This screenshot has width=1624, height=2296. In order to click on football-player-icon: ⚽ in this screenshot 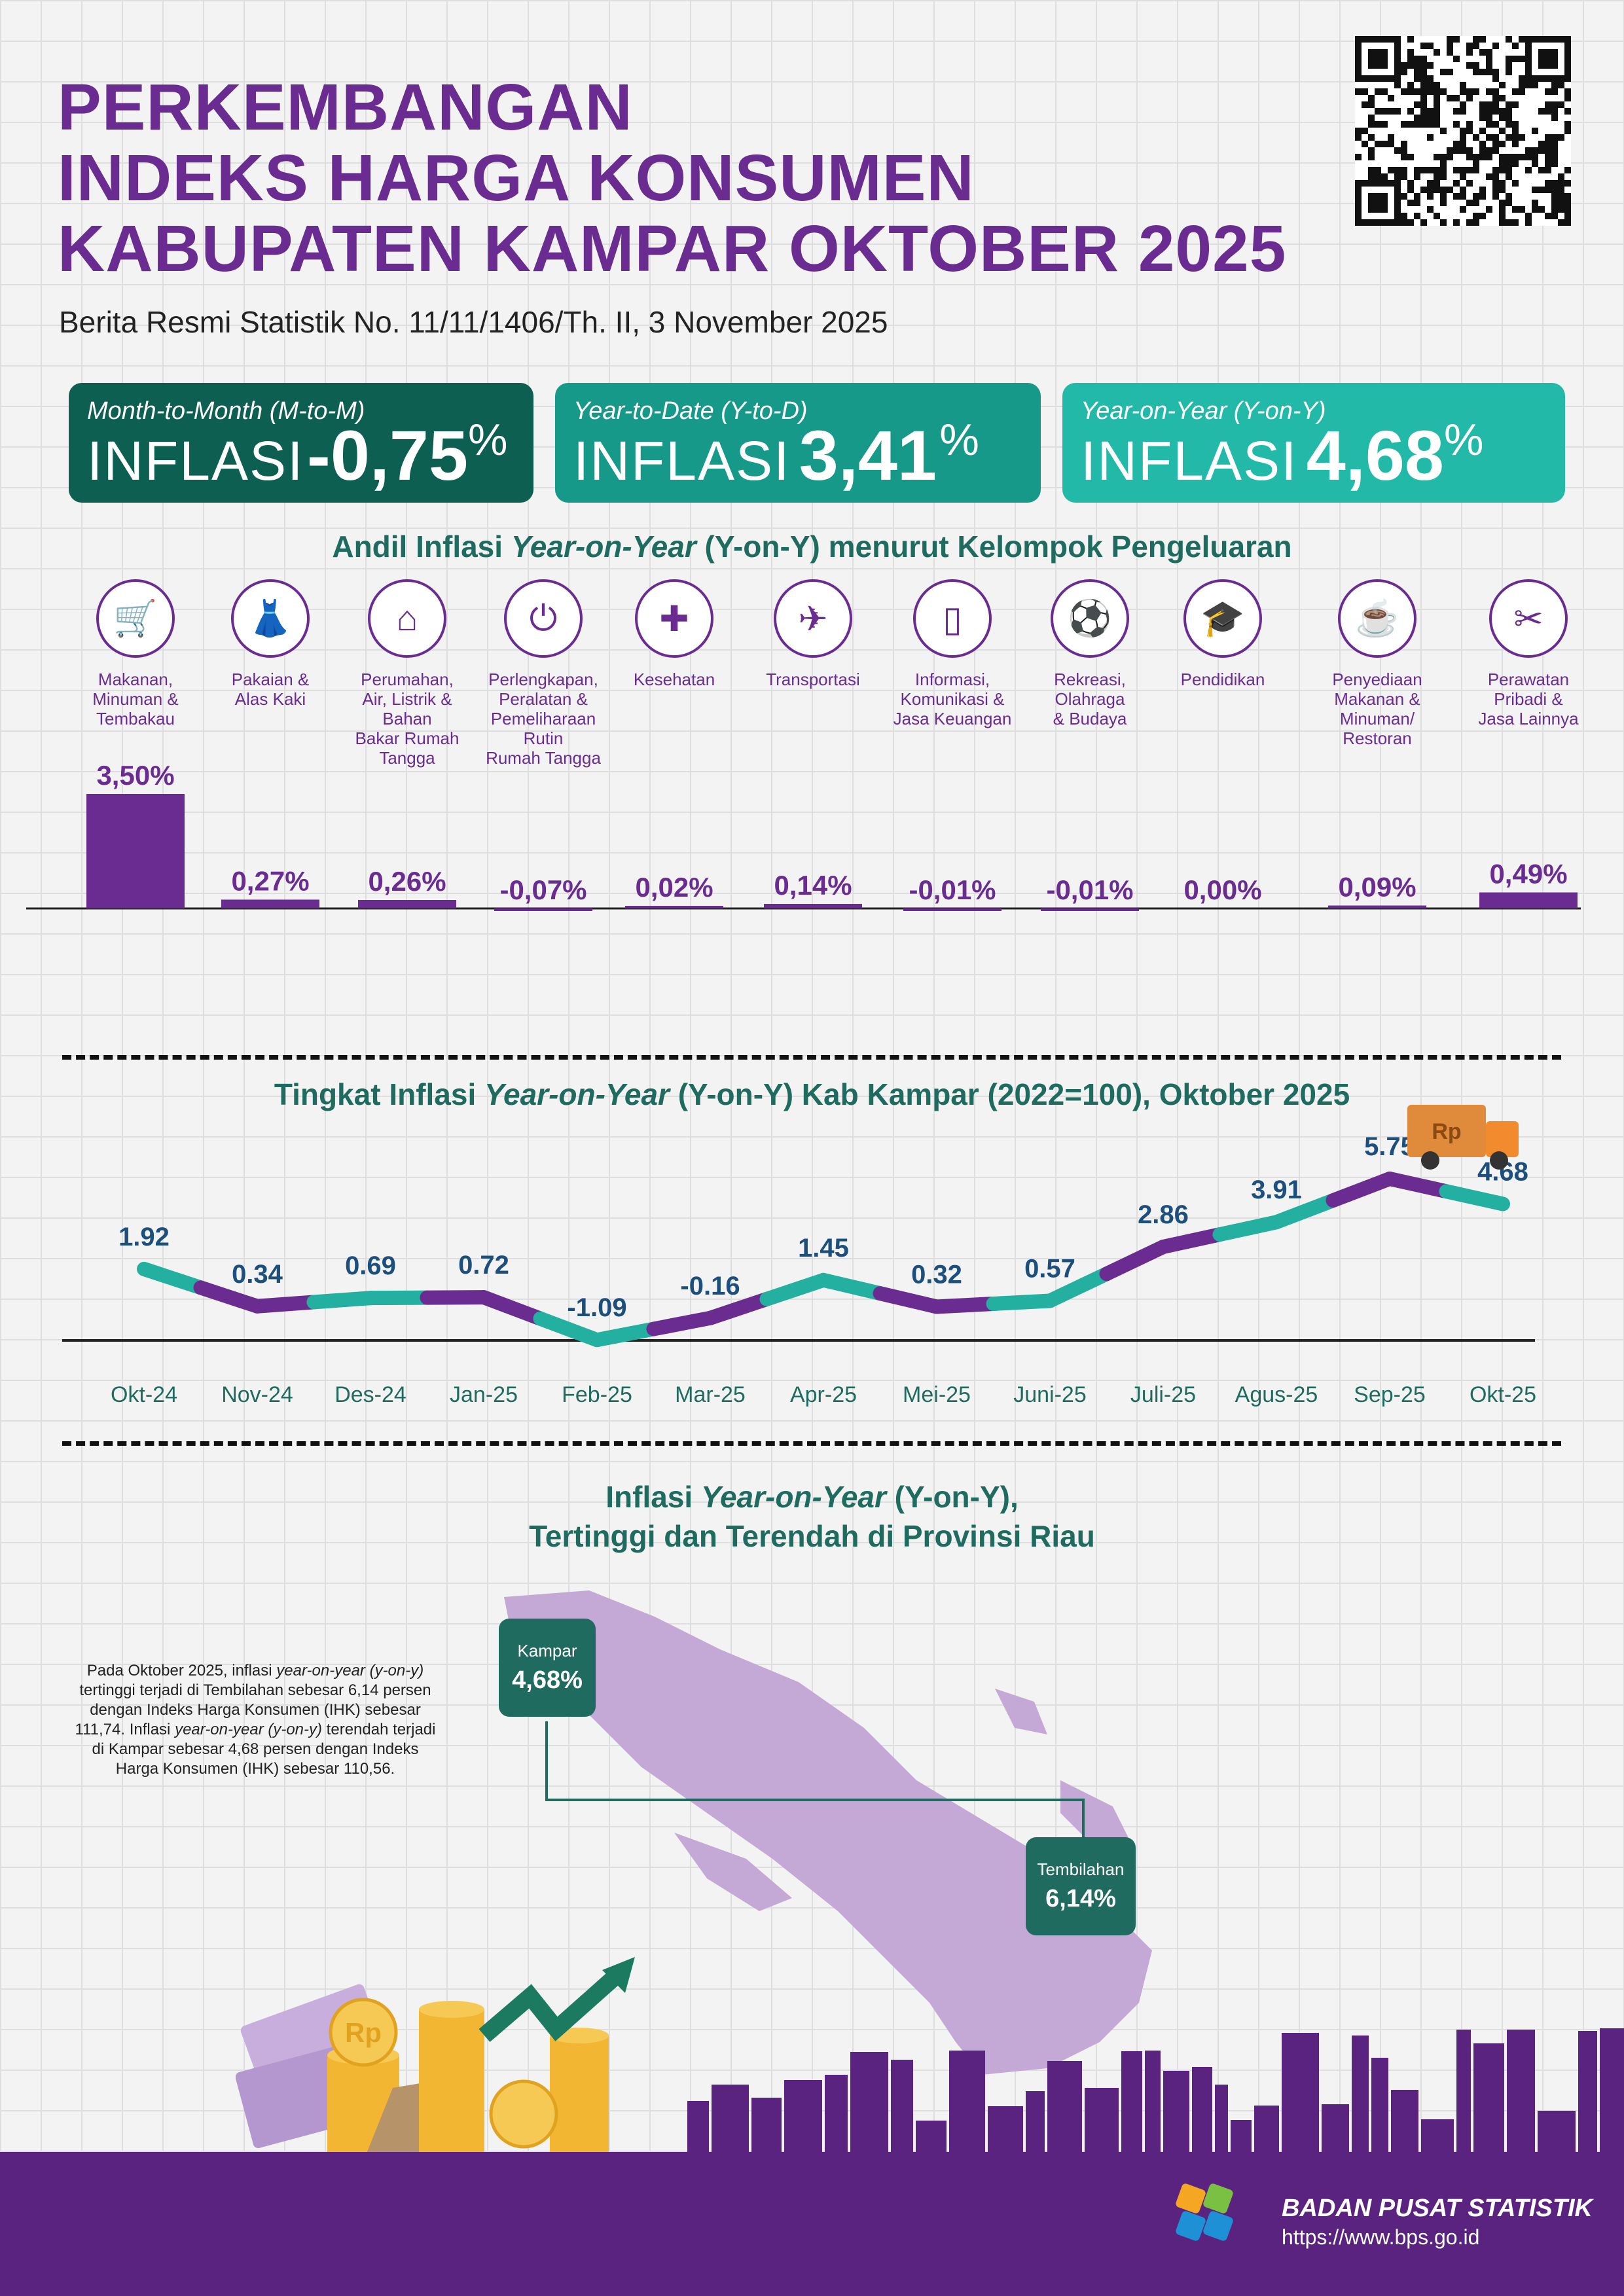, I will do `click(1090, 618)`.